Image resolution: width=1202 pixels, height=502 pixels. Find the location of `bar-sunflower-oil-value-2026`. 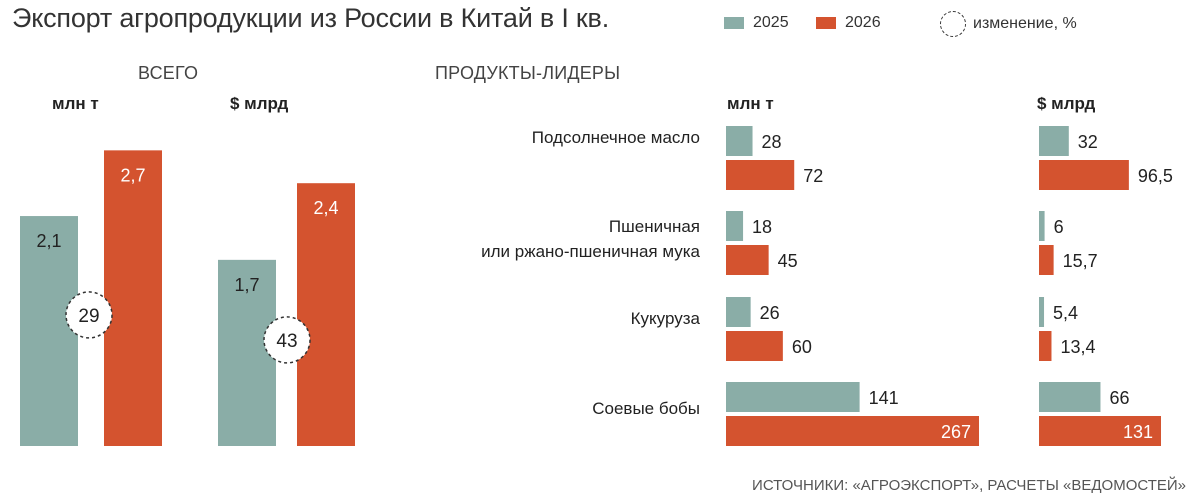

bar-sunflower-oil-value-2026 is located at coordinates (1084, 175).